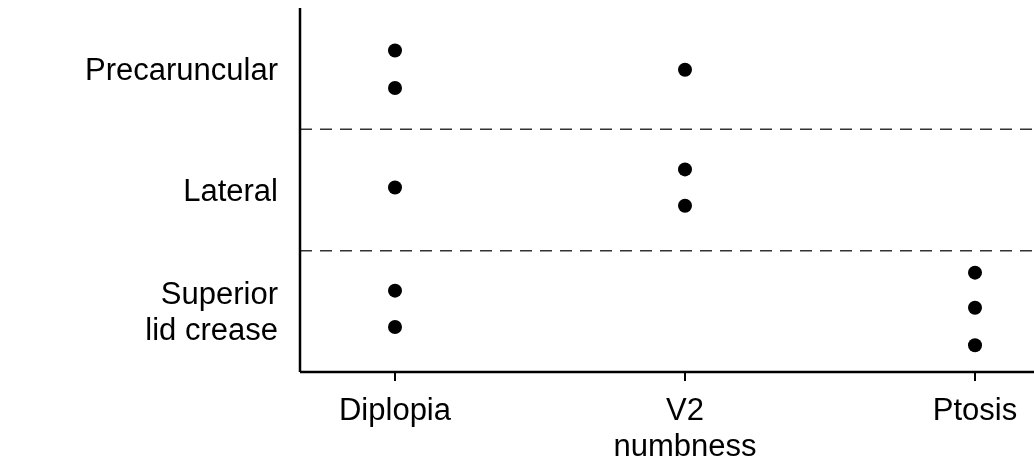 The image size is (1034, 474). I want to click on text: Superior lid crease, so click(211, 311).